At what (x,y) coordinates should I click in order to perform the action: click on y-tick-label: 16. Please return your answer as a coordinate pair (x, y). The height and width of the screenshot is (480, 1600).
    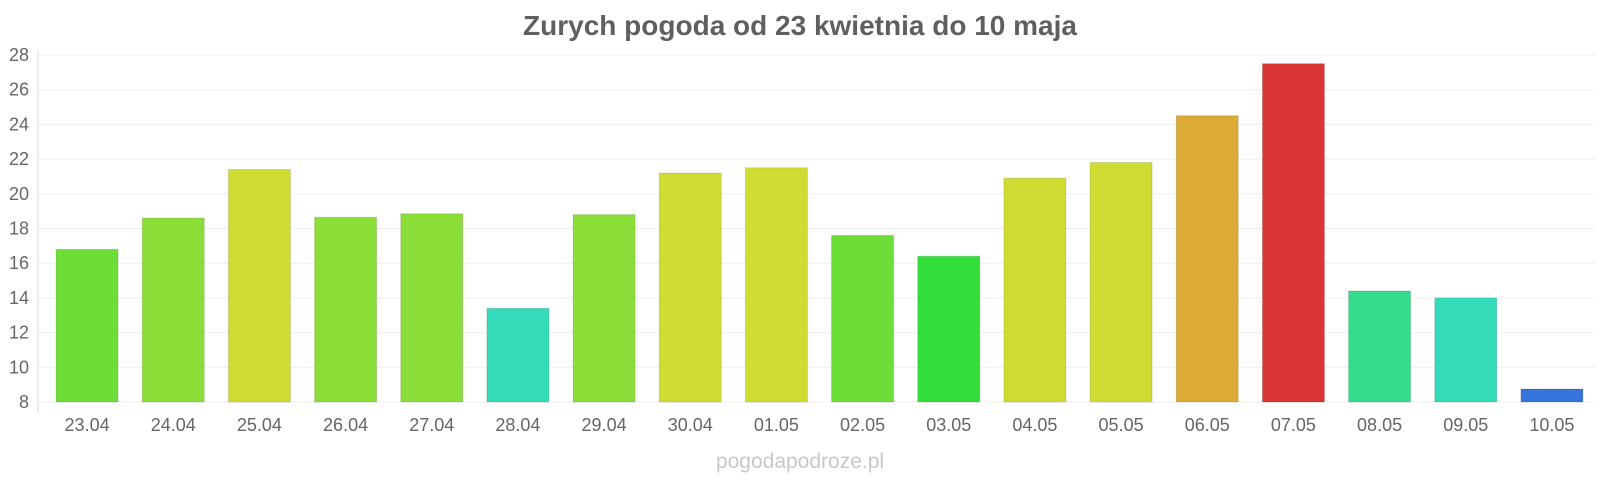
    Looking at the image, I should click on (19, 263).